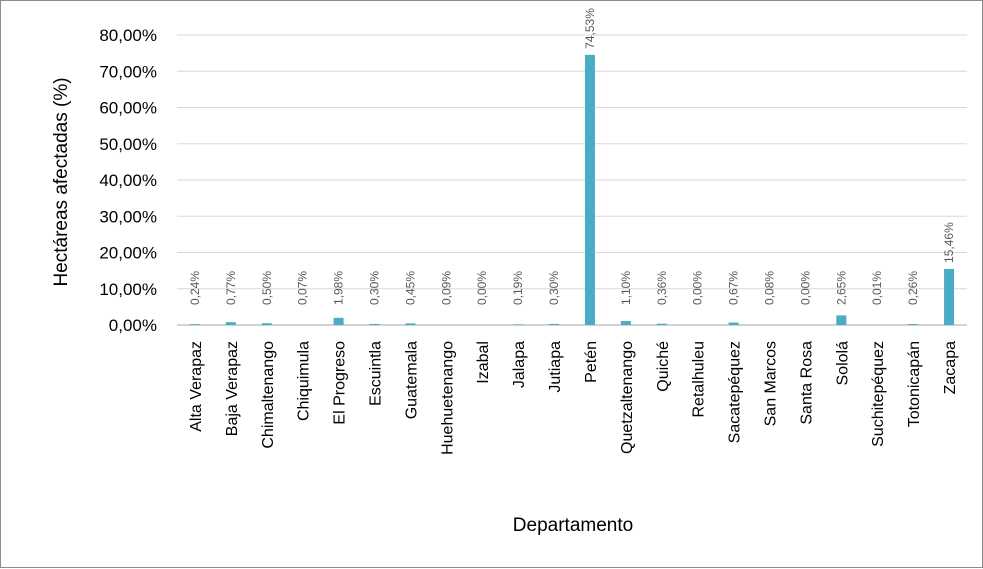 The height and width of the screenshot is (569, 983). Describe the element at coordinates (196, 386) in the screenshot. I see `x-tick-label: Alta Verapaz` at that location.